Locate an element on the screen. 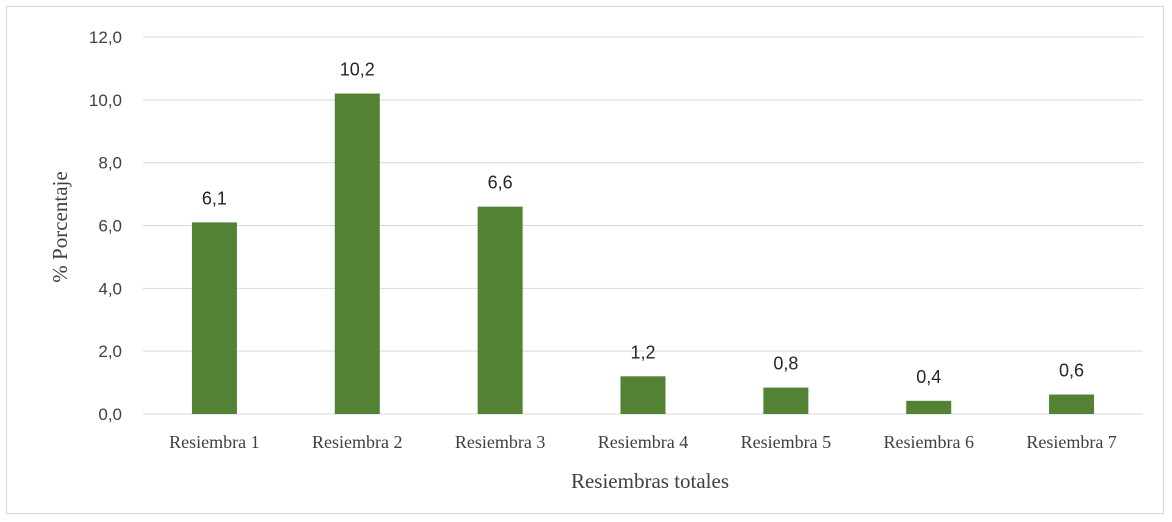  y-tick-label: 0,0 is located at coordinates (110, 414).